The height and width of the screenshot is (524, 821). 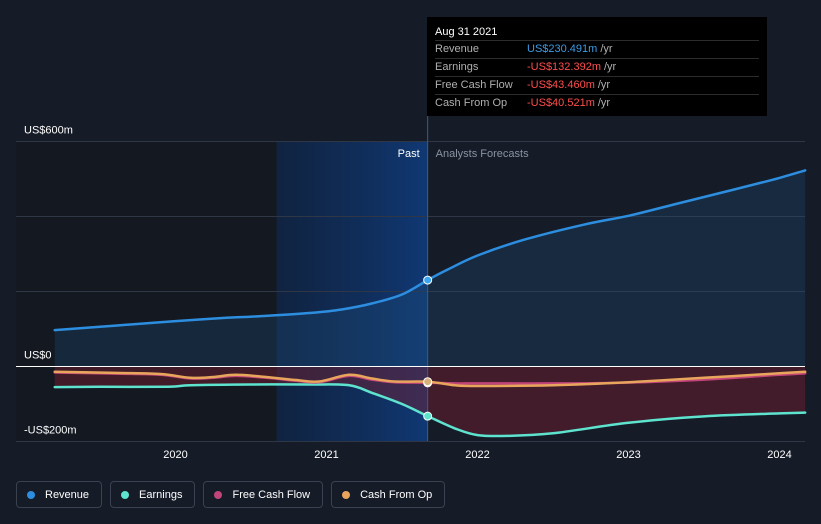 What do you see at coordinates (564, 67) in the screenshot?
I see `tooltip-value: -US$132.392m` at bounding box center [564, 67].